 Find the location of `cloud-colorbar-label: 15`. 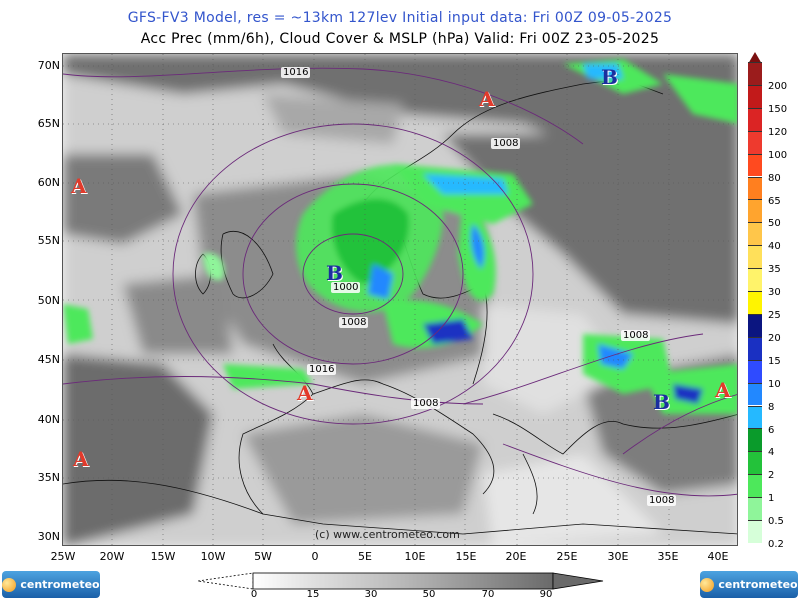

cloud-colorbar-label: 15 is located at coordinates (313, 594).